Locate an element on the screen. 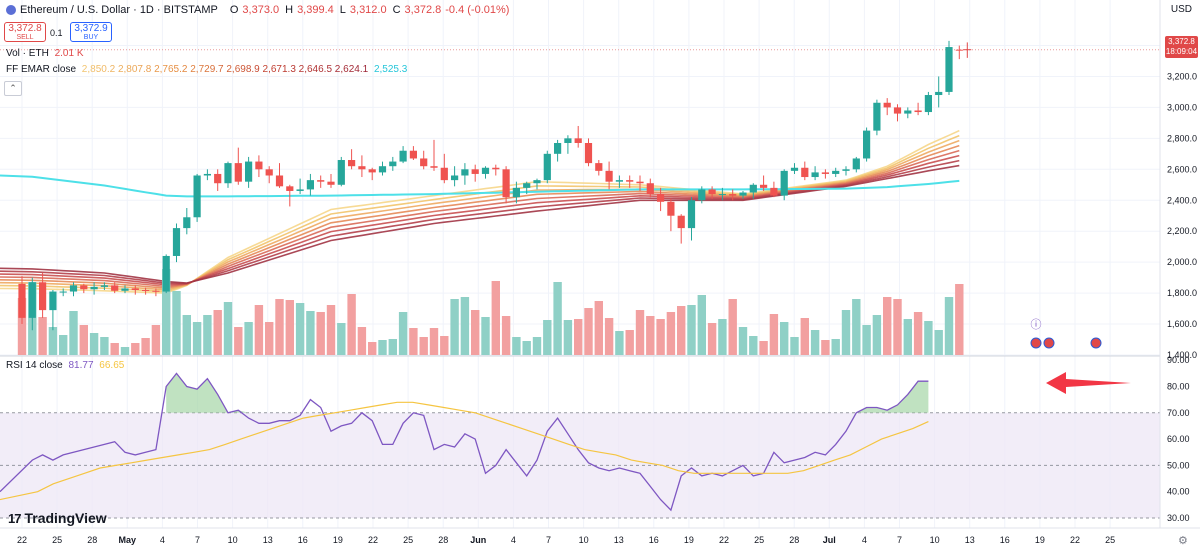 The width and height of the screenshot is (1200, 551). volume-legend: Vol · ETH 2.01 K is located at coordinates (45, 53).